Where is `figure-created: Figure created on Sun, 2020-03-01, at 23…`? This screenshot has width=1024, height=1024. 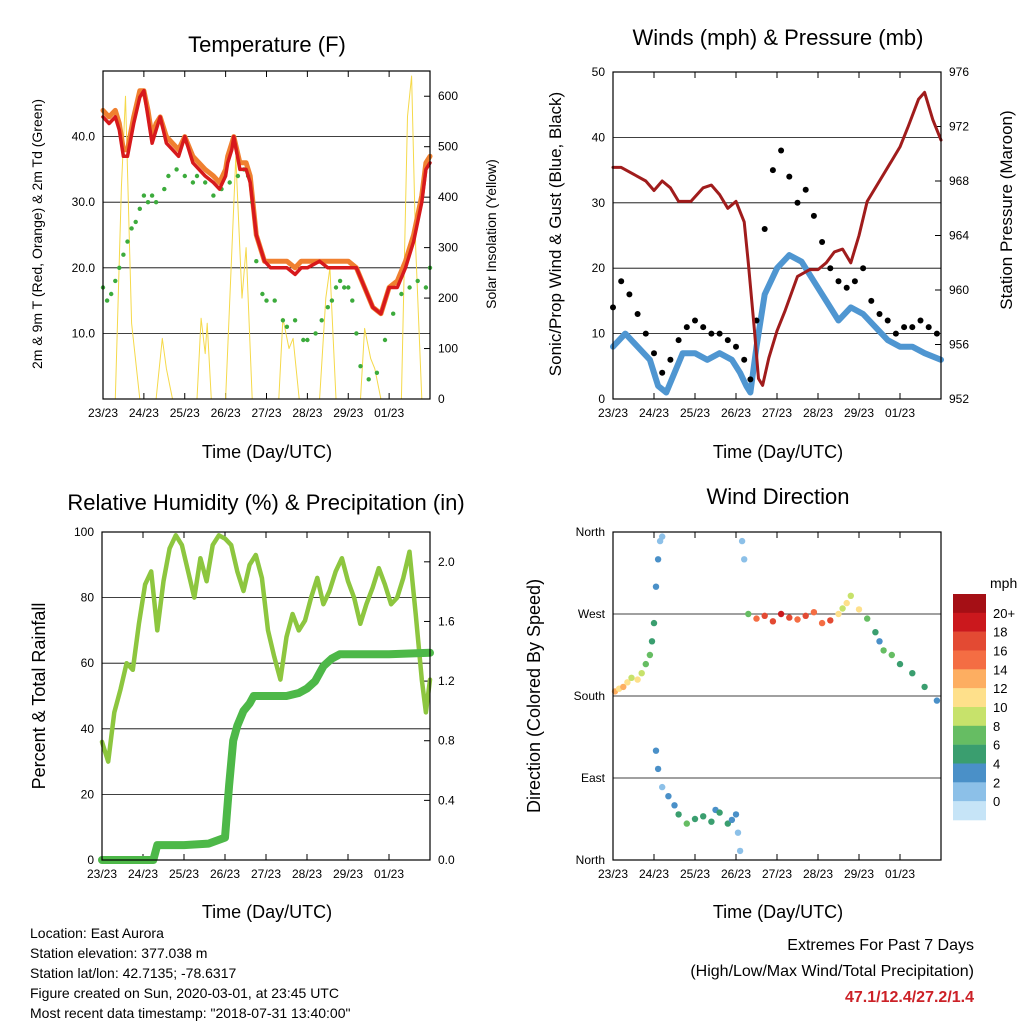
figure-created: Figure created on Sun, 2020-03-01, at 23… is located at coordinates (184, 993).